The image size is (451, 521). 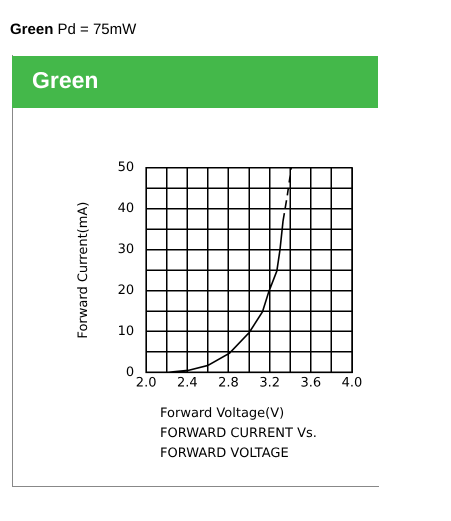 What do you see at coordinates (223, 414) in the screenshot?
I see `x-axis-title: Forward Voltage(V)` at bounding box center [223, 414].